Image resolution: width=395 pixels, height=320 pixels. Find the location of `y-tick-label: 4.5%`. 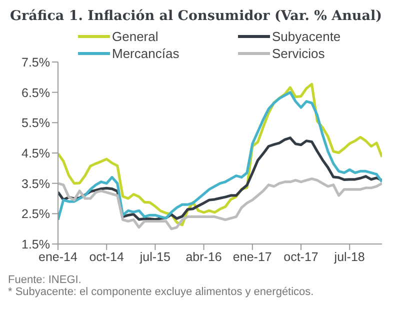

y-tick-label: 4.5% is located at coordinates (36, 153).